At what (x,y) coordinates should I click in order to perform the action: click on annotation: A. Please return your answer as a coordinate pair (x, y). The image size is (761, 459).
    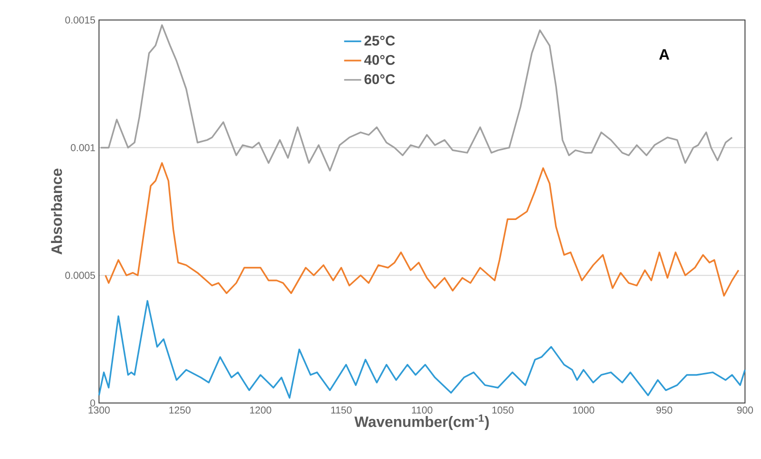
    Looking at the image, I should click on (664, 54).